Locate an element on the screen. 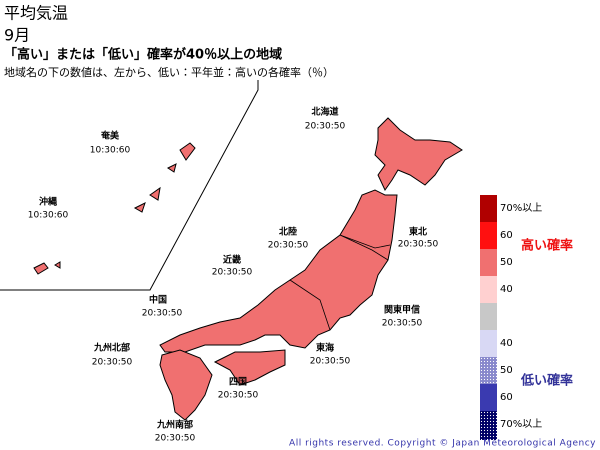  region-name: 関東甲信 is located at coordinates (402, 310).